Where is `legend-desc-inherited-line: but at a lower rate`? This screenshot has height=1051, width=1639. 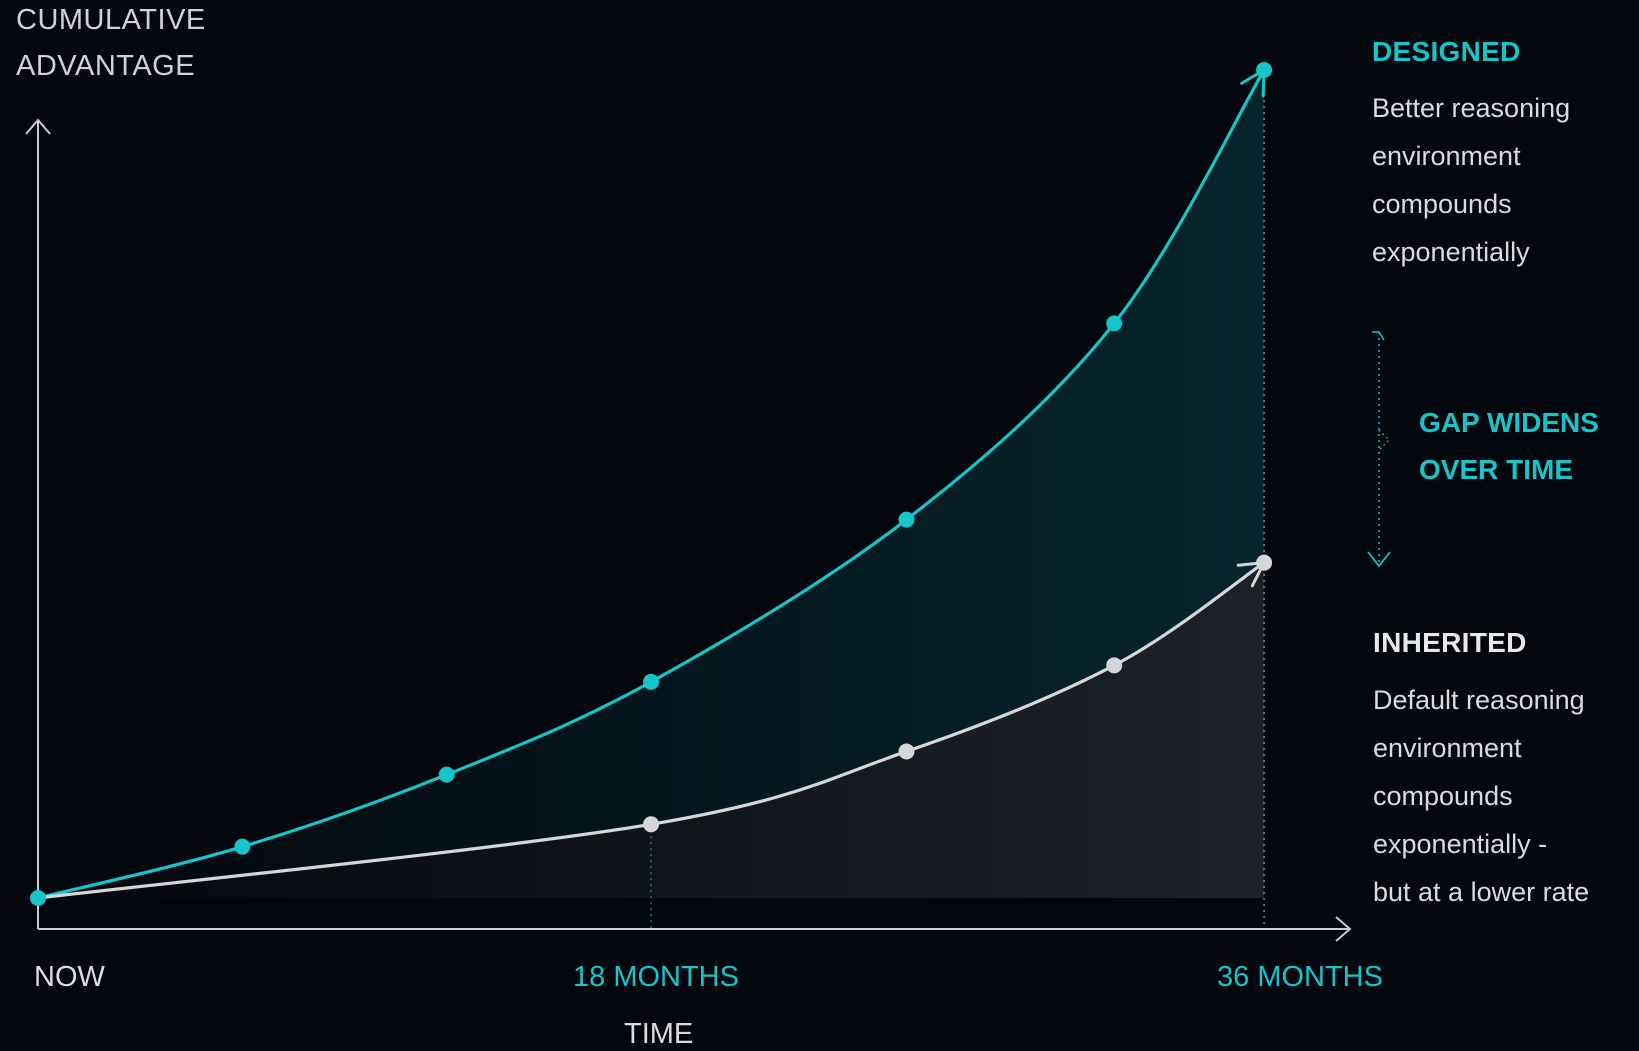
legend-desc-inherited-line: but at a lower rate is located at coordinates (1481, 892).